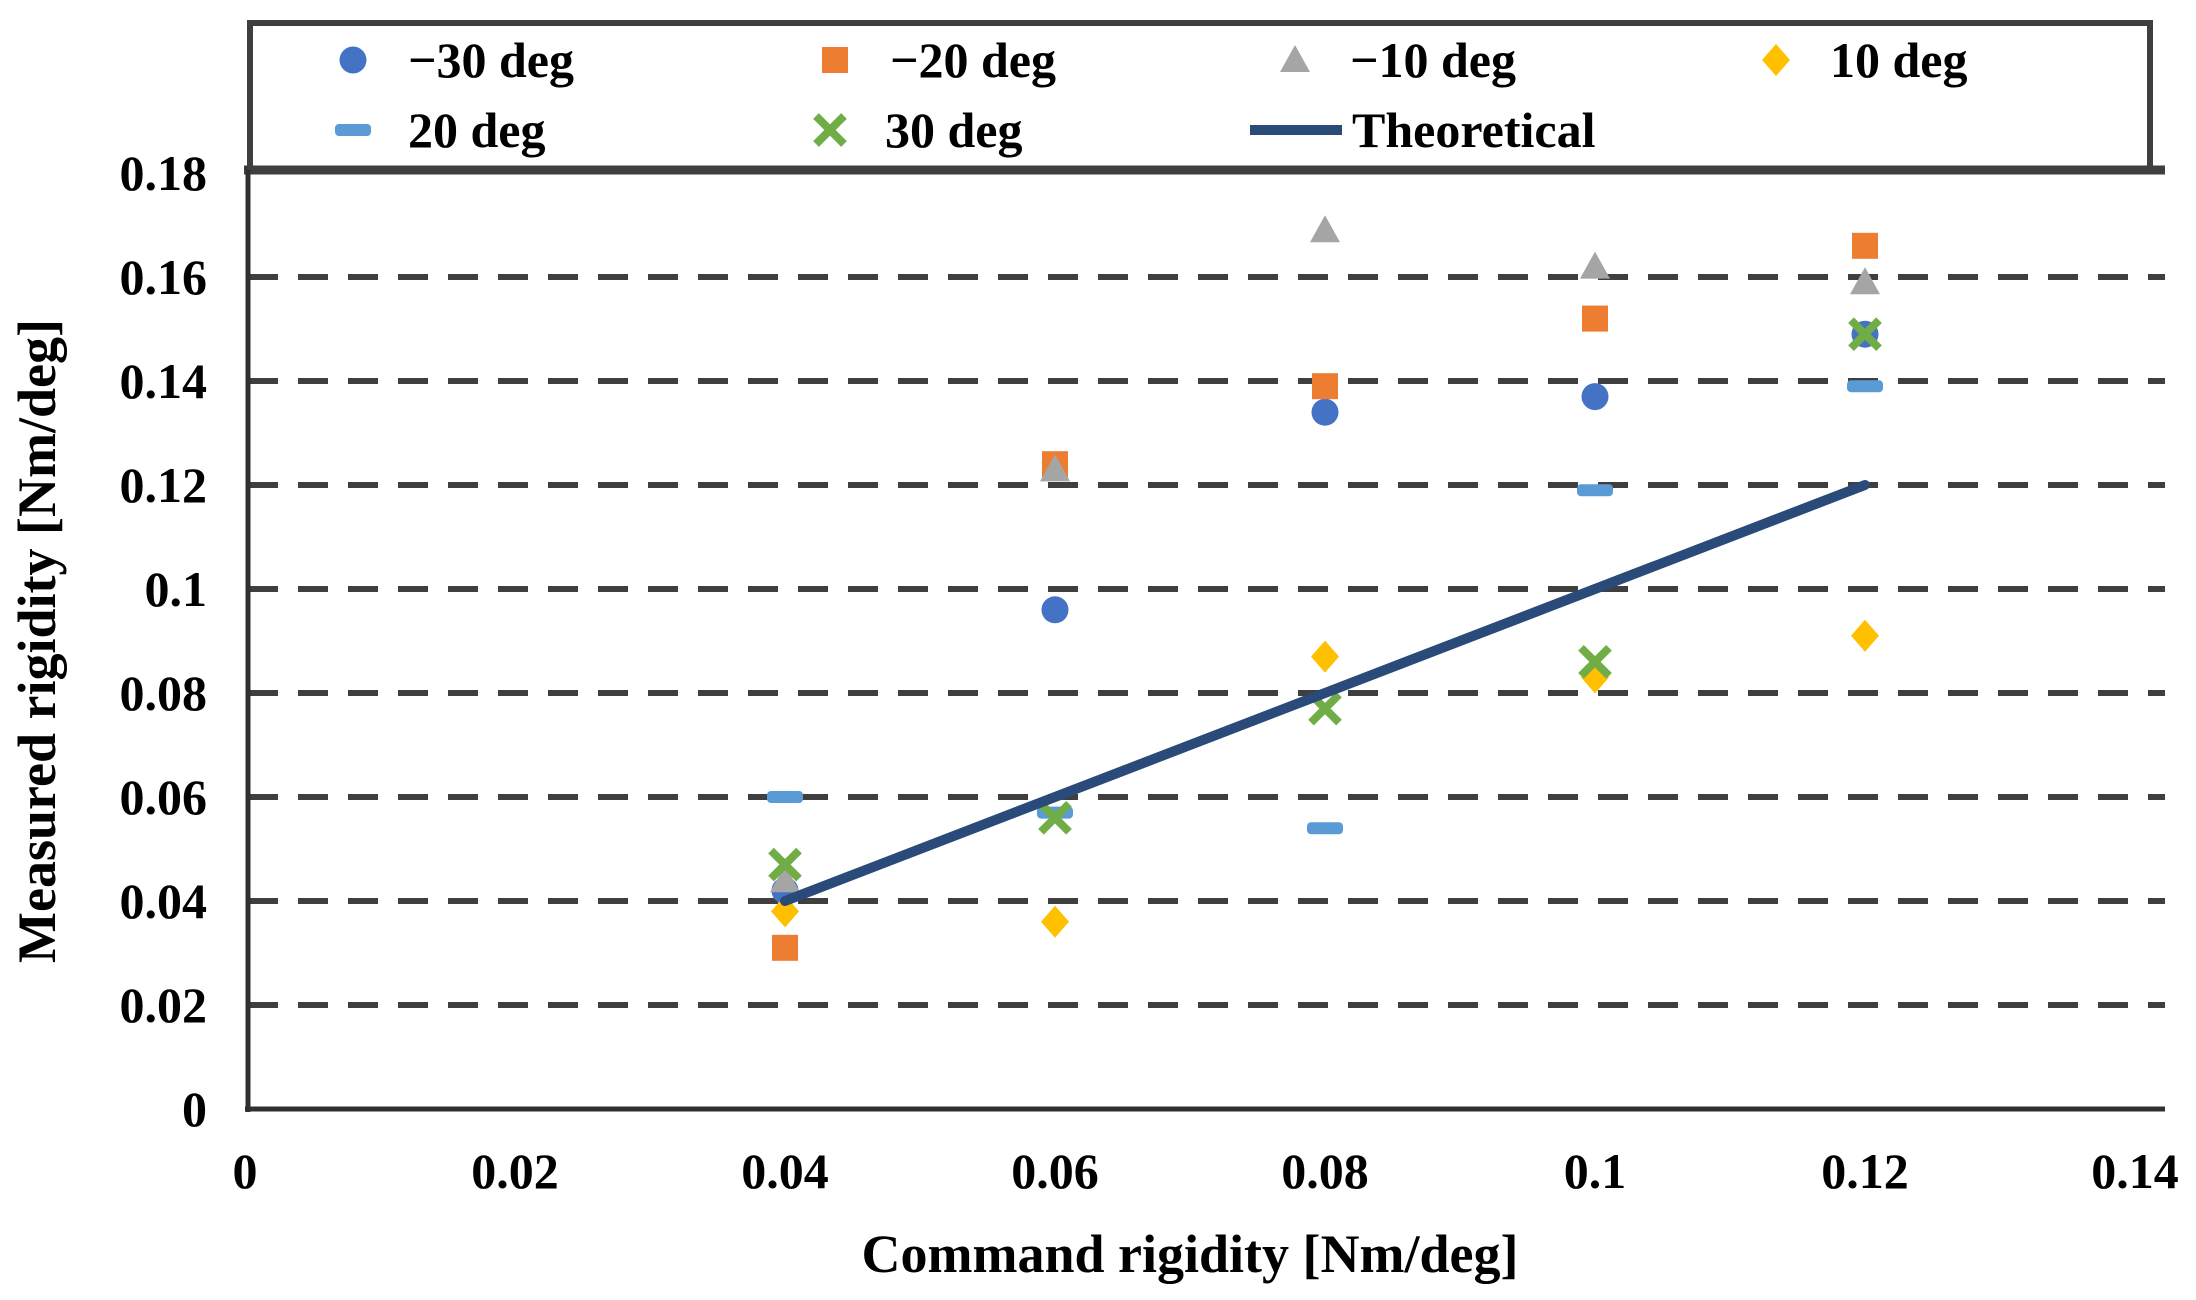 Image resolution: width=2196 pixels, height=1300 pixels. What do you see at coordinates (1190, 1254) in the screenshot?
I see `x-axis-title: Command rigidity [Nm/deg]` at bounding box center [1190, 1254].